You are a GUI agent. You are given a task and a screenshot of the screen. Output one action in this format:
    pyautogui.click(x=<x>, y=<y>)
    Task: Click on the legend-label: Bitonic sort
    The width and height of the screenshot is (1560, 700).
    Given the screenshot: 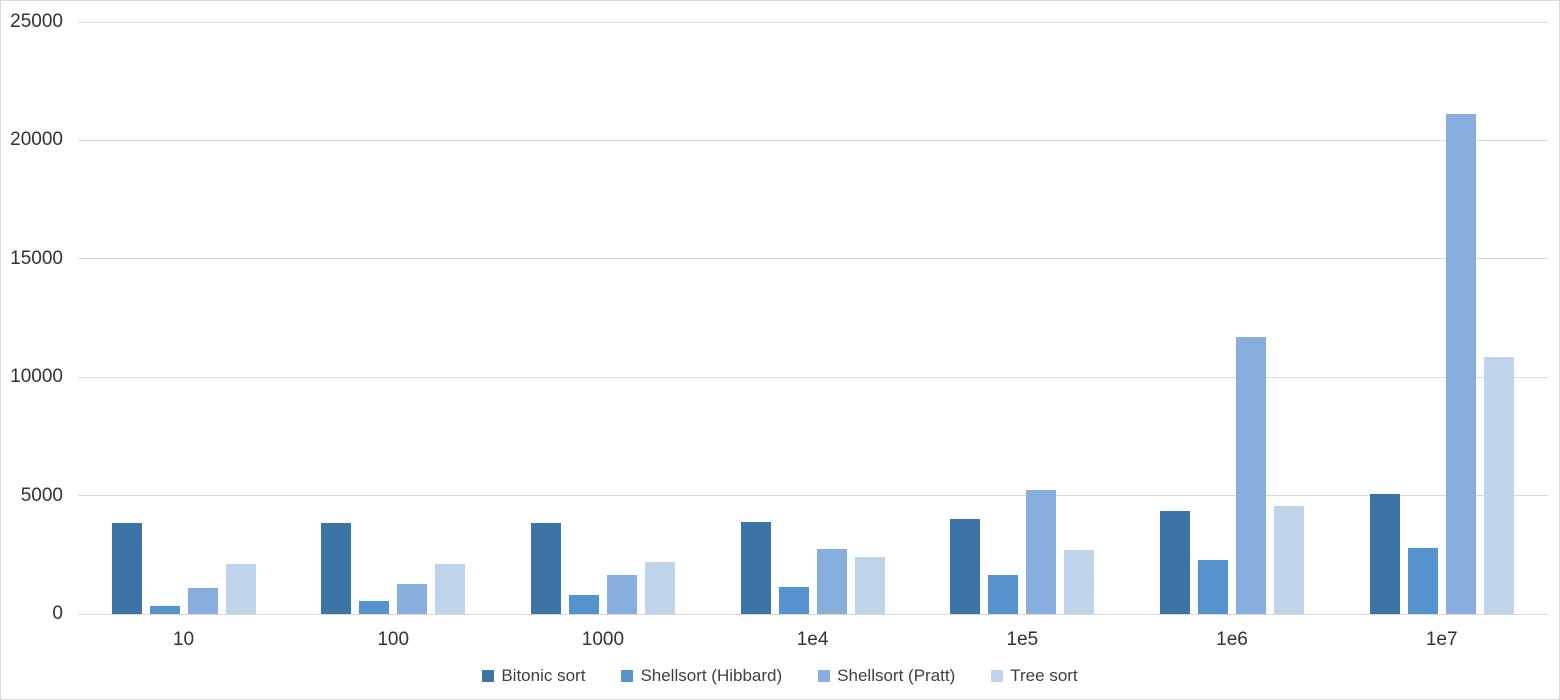 What is the action you would take?
    pyautogui.click(x=543, y=675)
    